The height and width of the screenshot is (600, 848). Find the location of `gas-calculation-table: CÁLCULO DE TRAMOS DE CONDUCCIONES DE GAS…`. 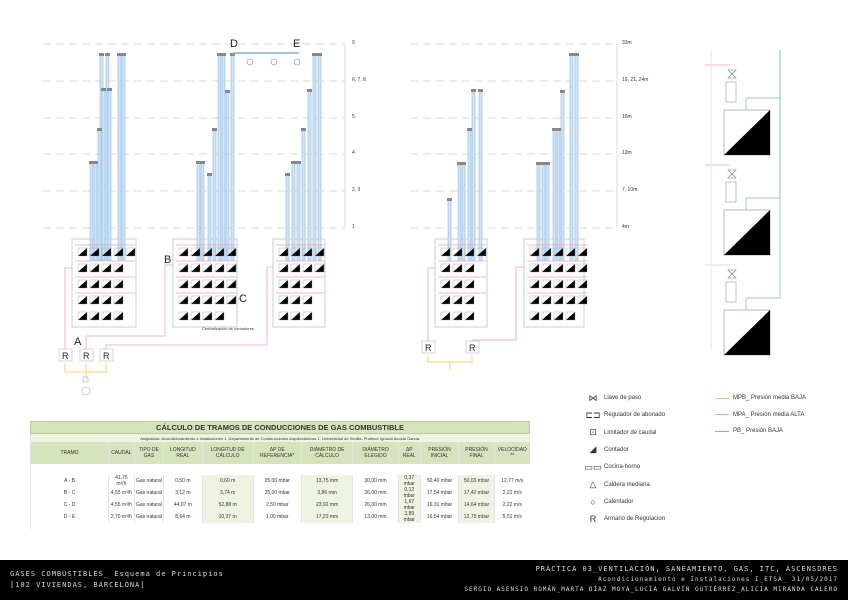

gas-calculation-table: CÁLCULO DE TRAMOS DE CONDUCCIONES DE GAS… is located at coordinates (280, 475).